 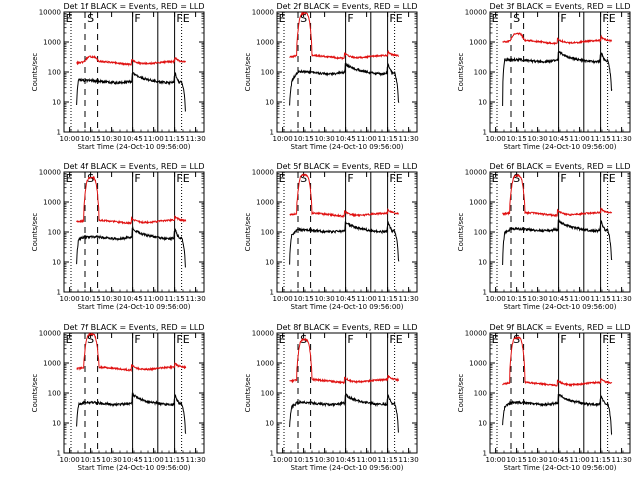 What do you see at coordinates (133, 327) in the screenshot?
I see `panel-title: Det 7f BLACK = Events, RED = LLD` at bounding box center [133, 327].